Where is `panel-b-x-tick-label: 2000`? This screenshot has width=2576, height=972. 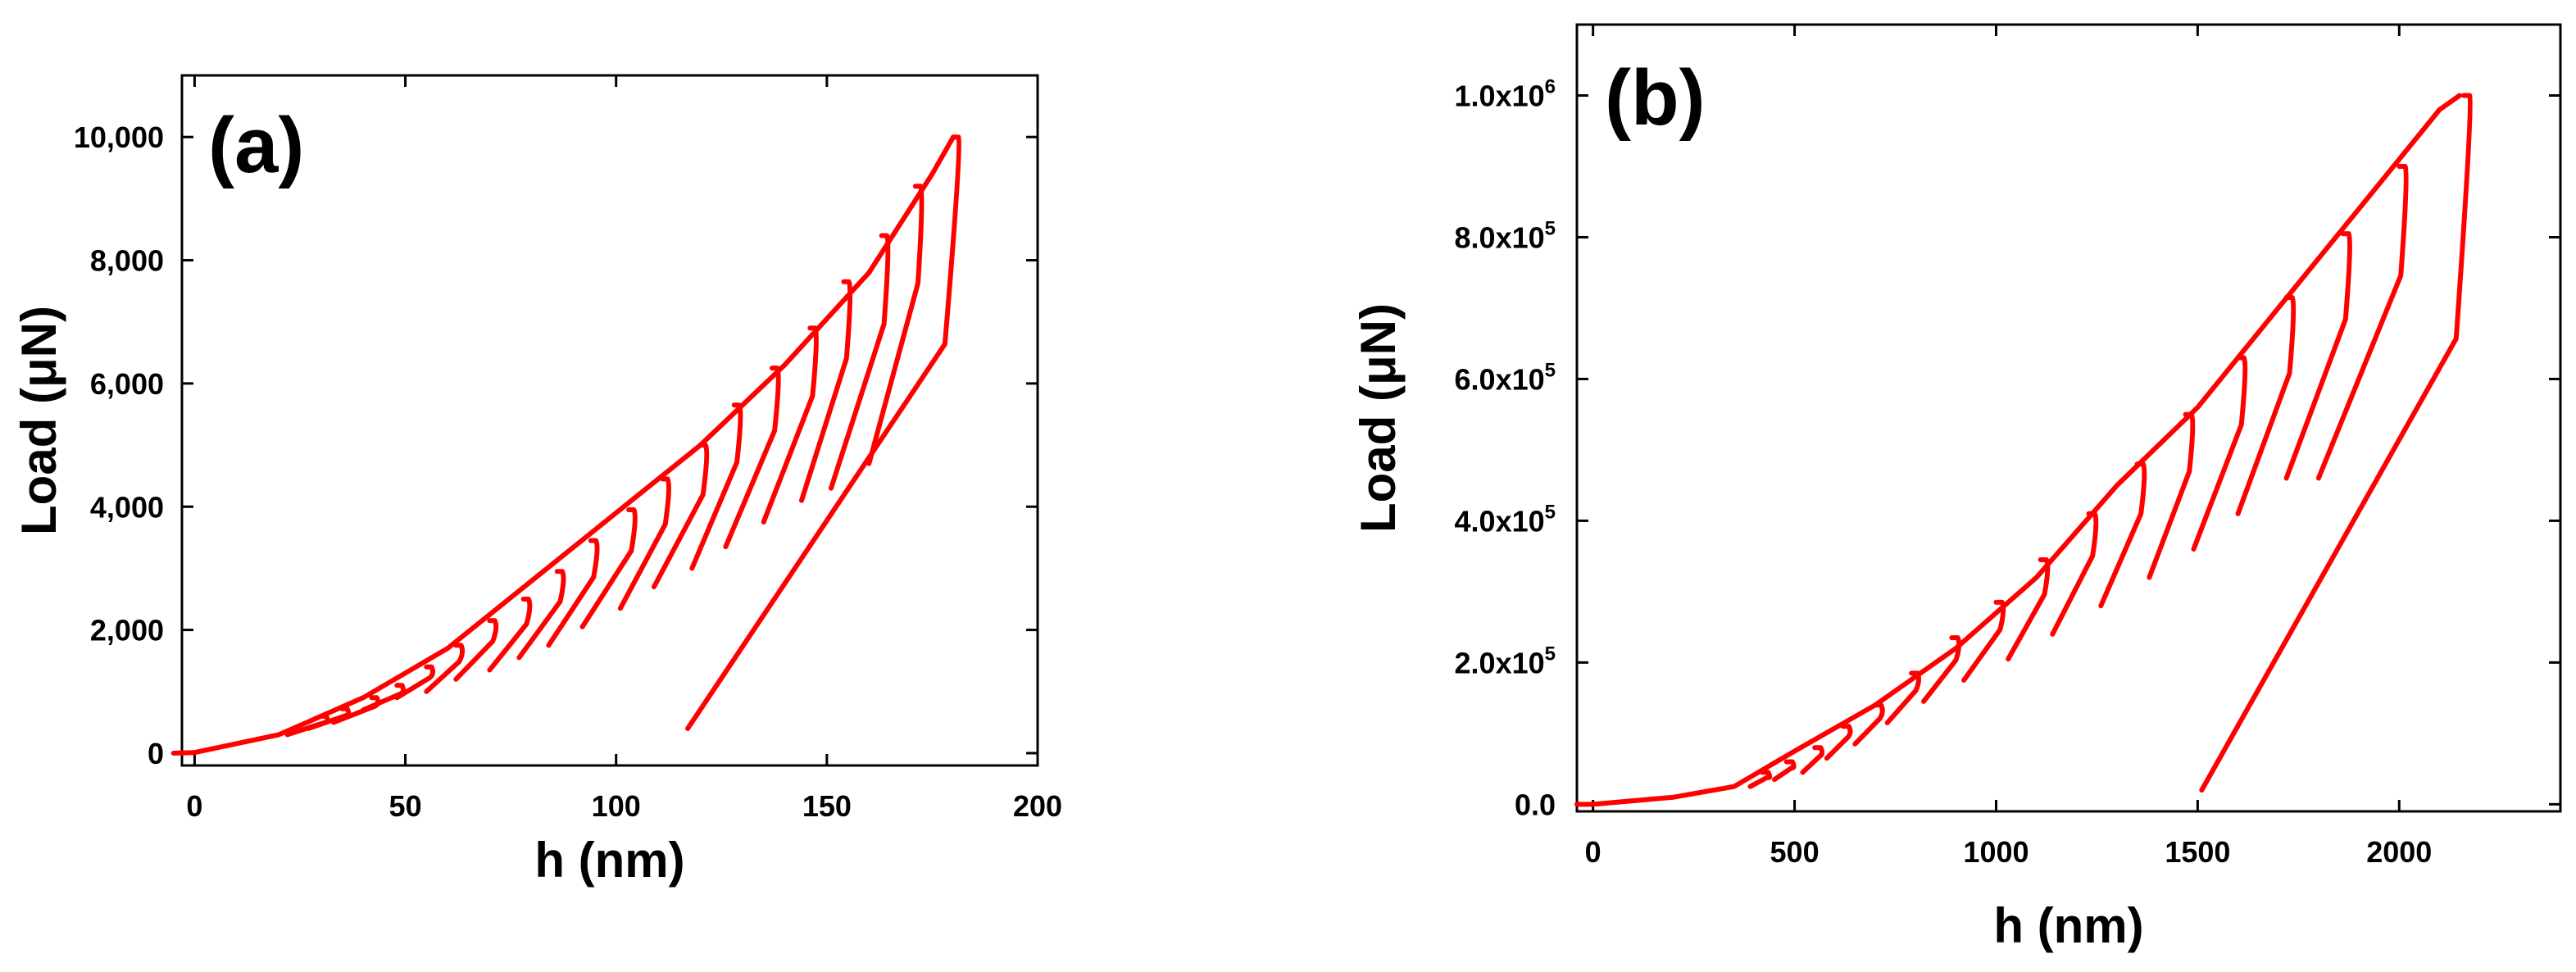
panel-b-x-tick-label: 2000 is located at coordinates (2399, 852).